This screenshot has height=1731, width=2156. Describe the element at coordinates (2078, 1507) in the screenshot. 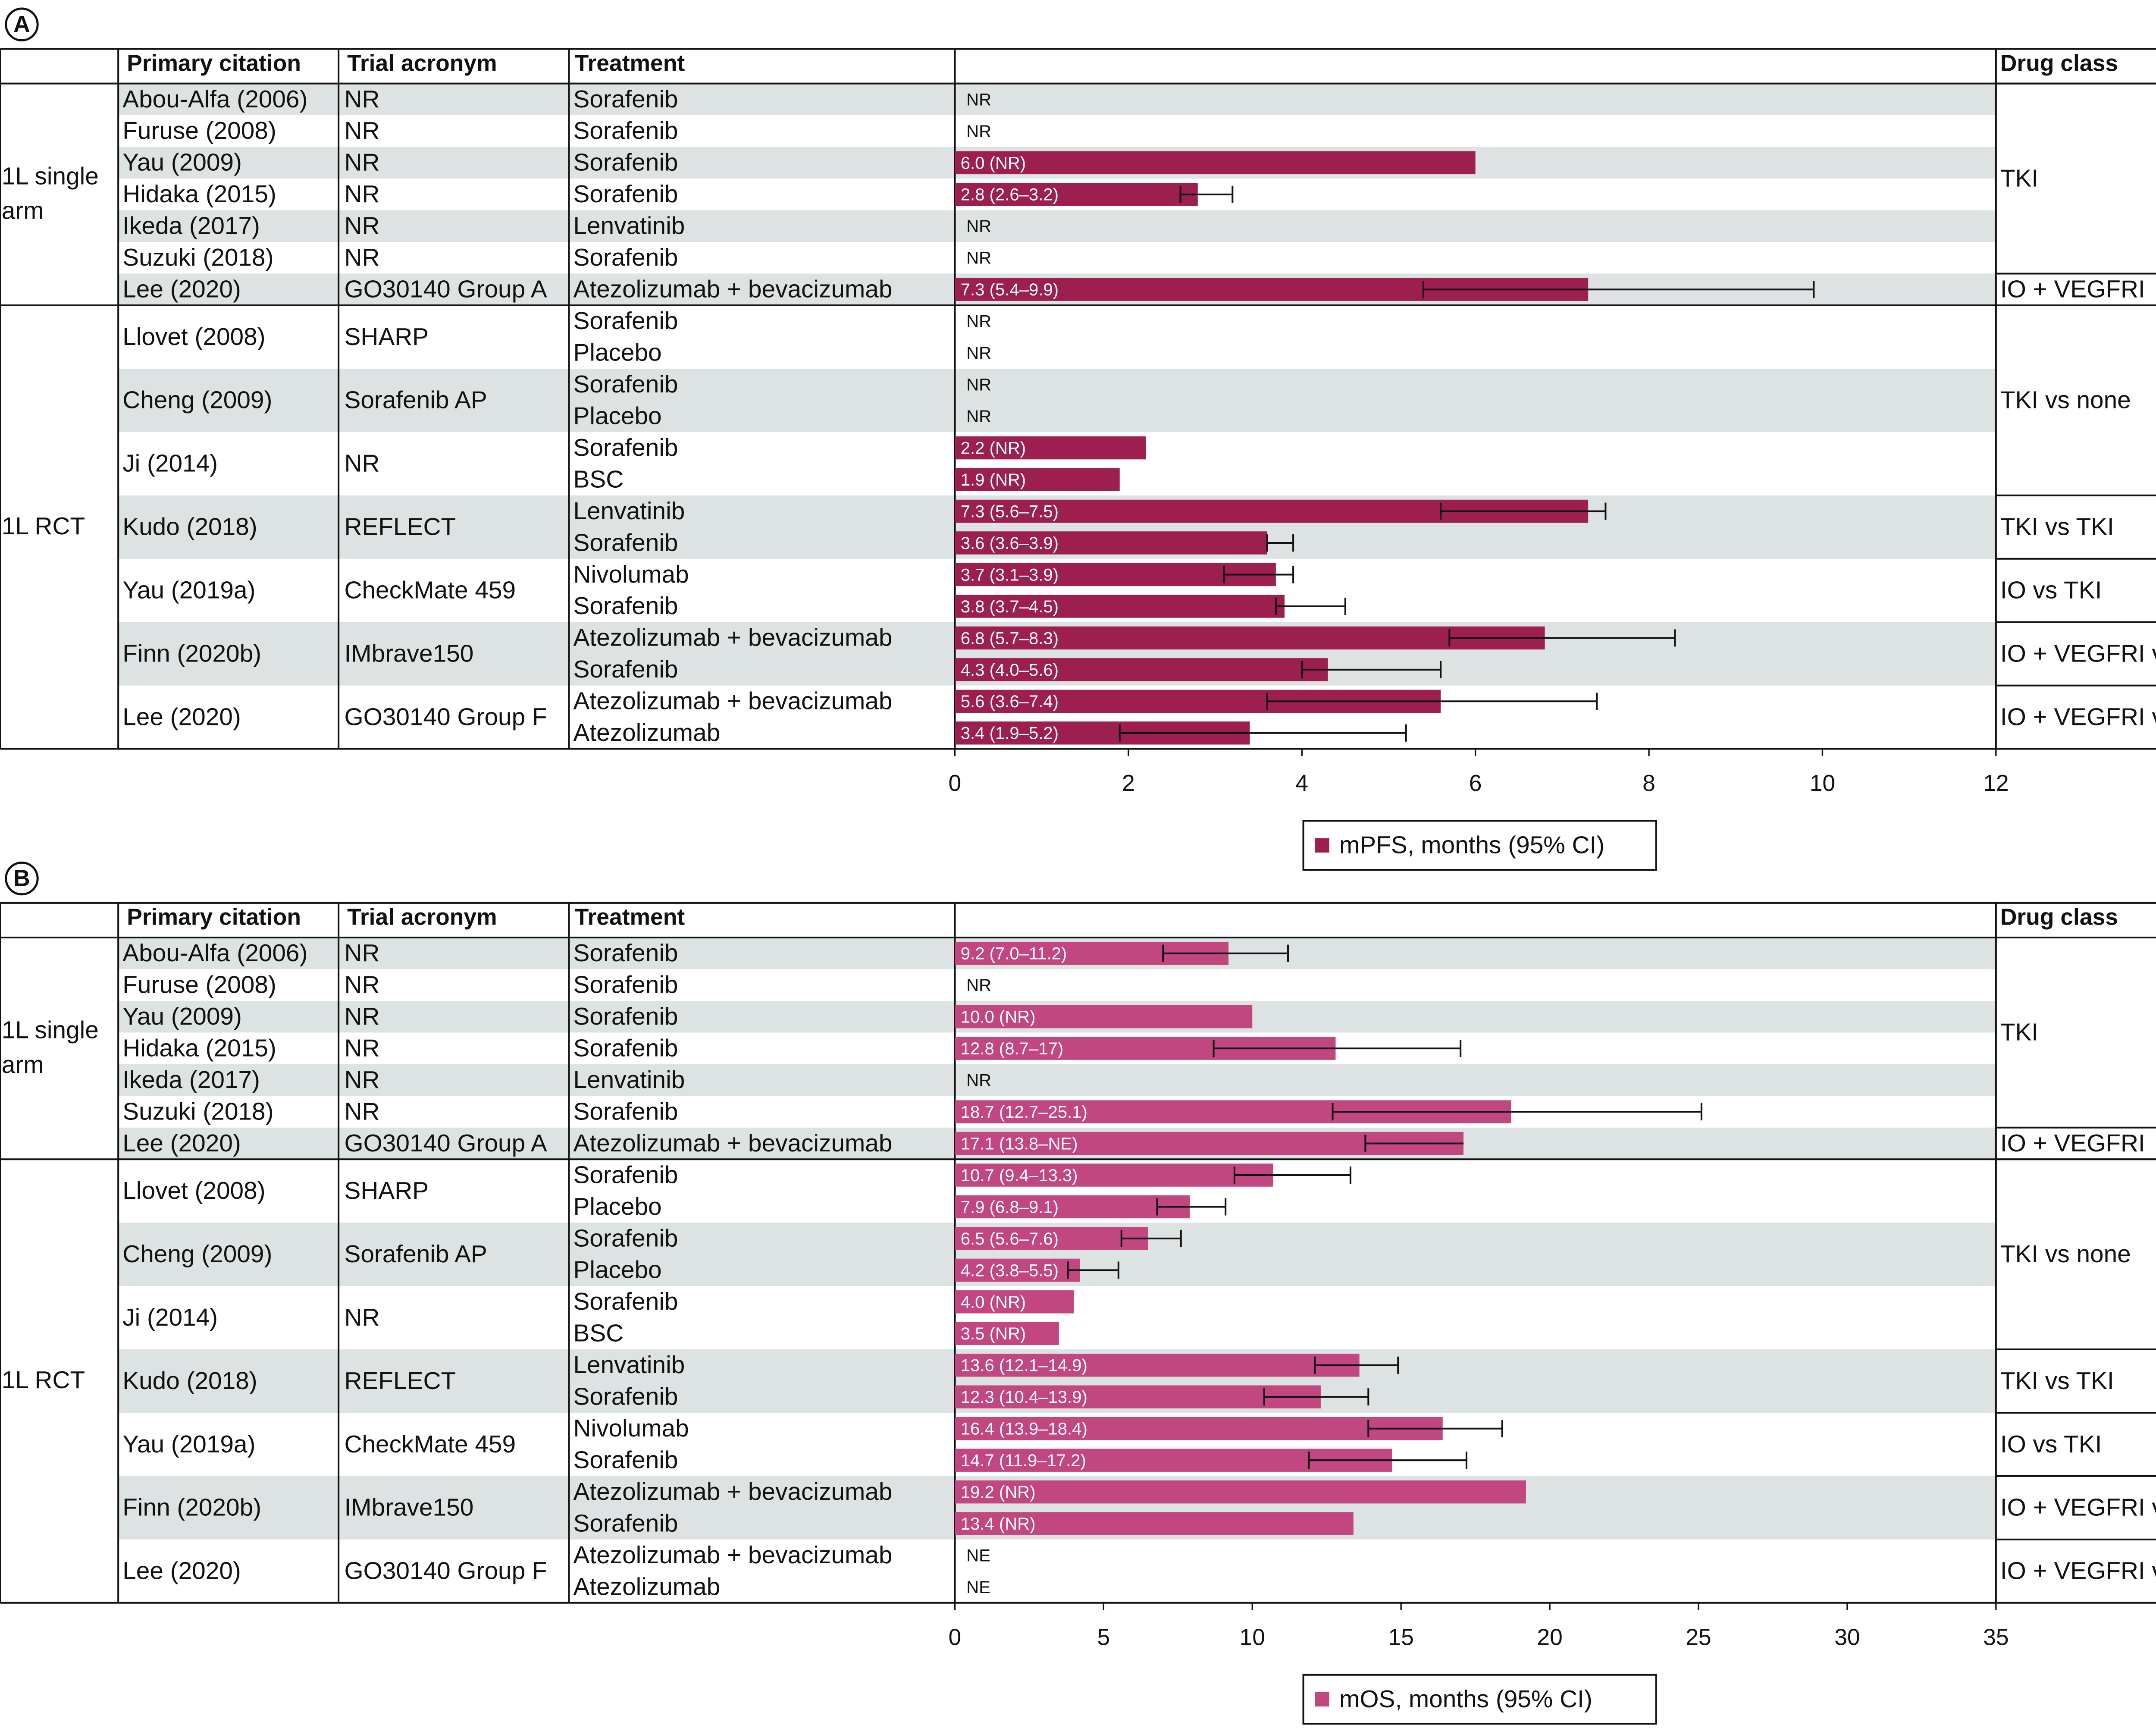

I see `drug-class: IO + VEGFRI vs TKI` at that location.